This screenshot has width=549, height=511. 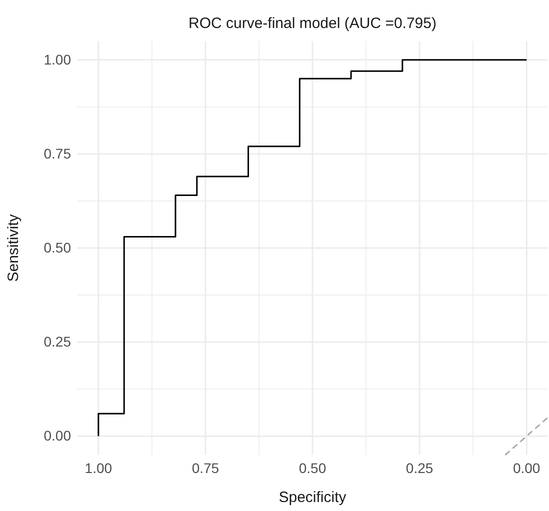 What do you see at coordinates (58, 153) in the screenshot?
I see `y-tick-label: 0.75` at bounding box center [58, 153].